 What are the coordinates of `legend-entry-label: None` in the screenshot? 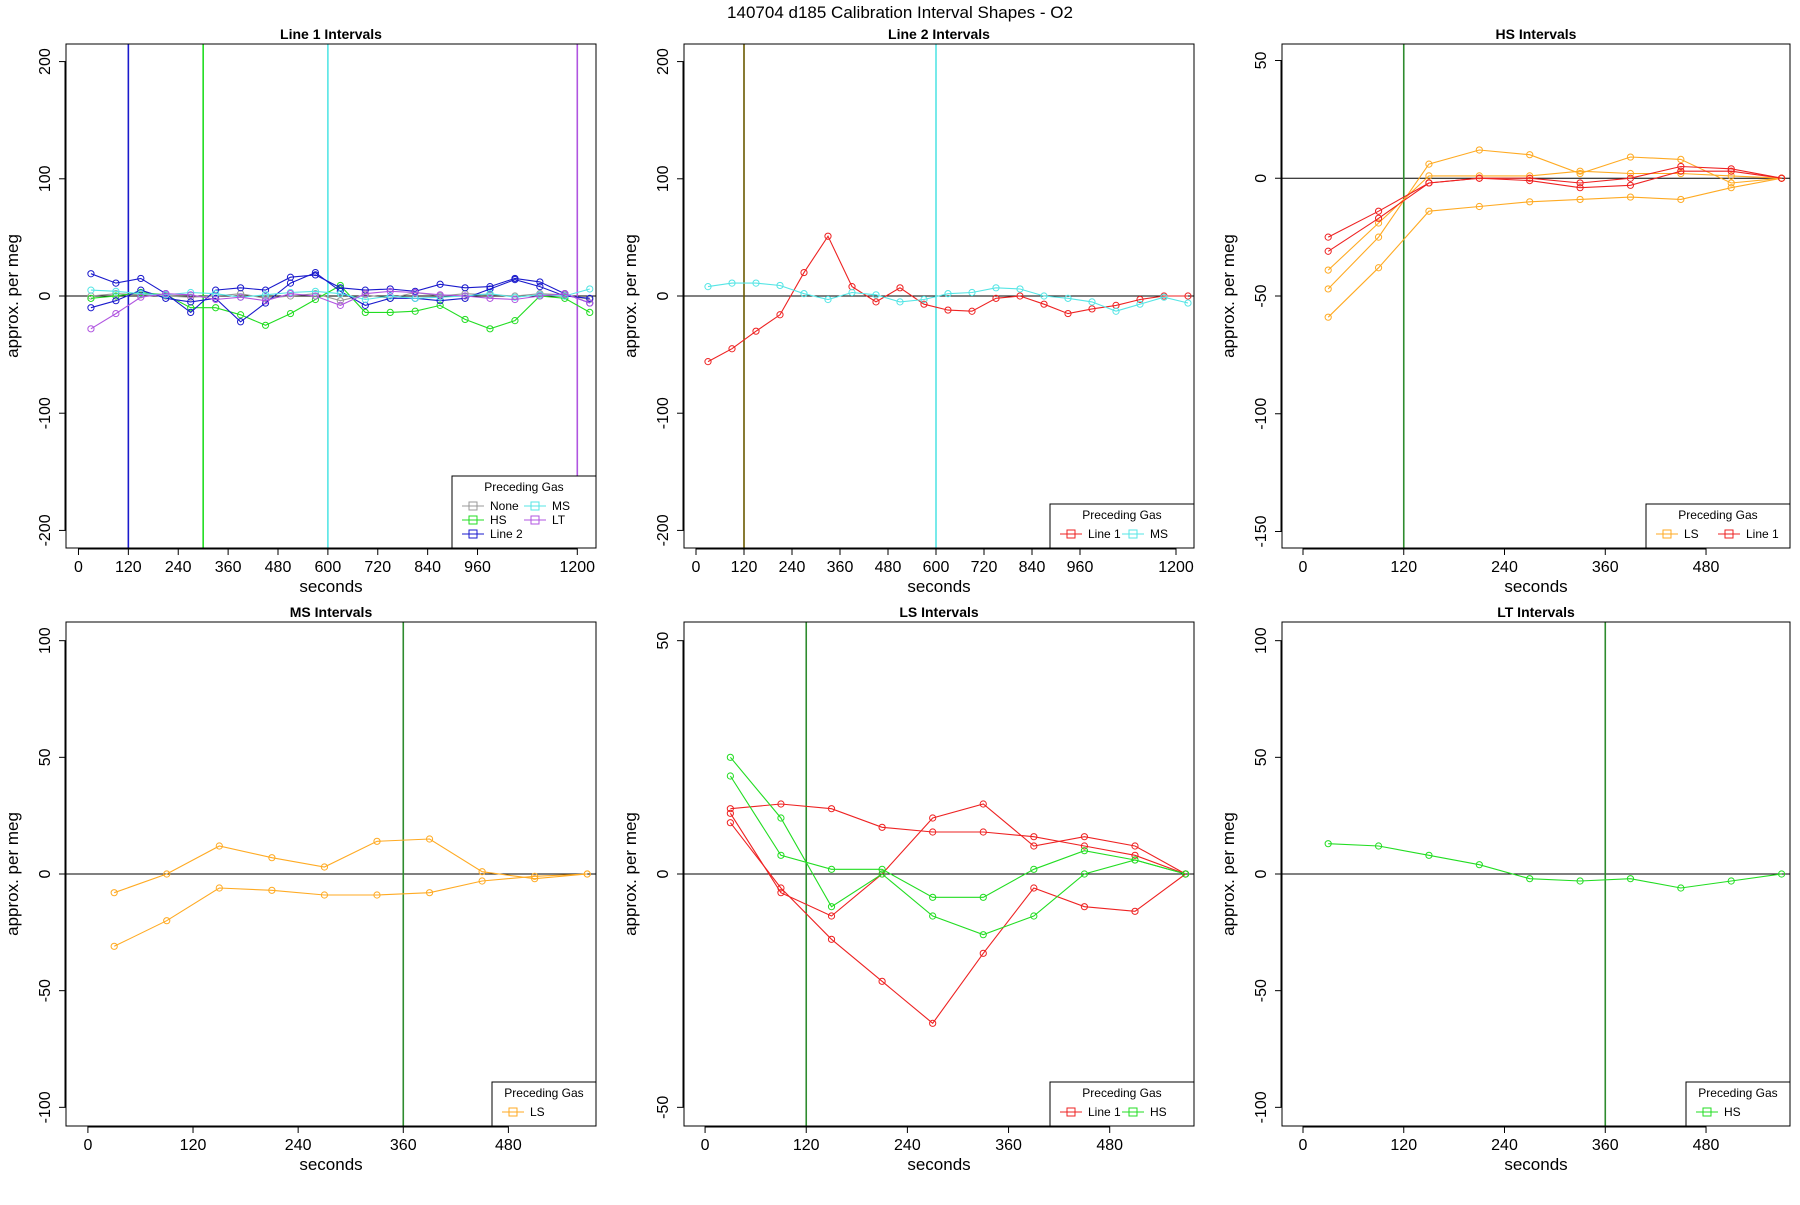 It's located at (504, 506).